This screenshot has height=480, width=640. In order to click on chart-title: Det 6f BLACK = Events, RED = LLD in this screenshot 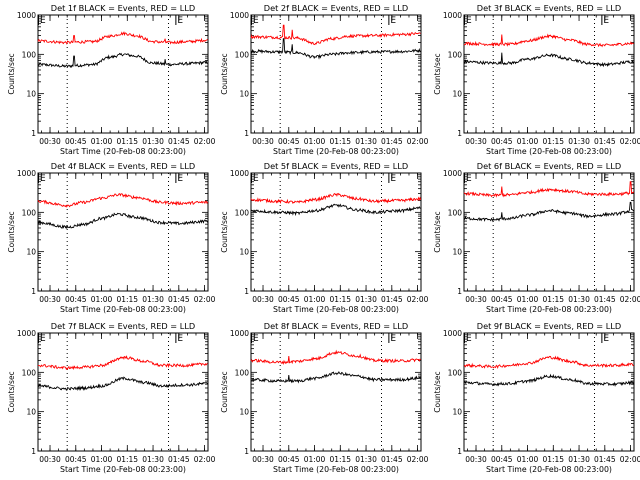, I will do `click(549, 166)`.